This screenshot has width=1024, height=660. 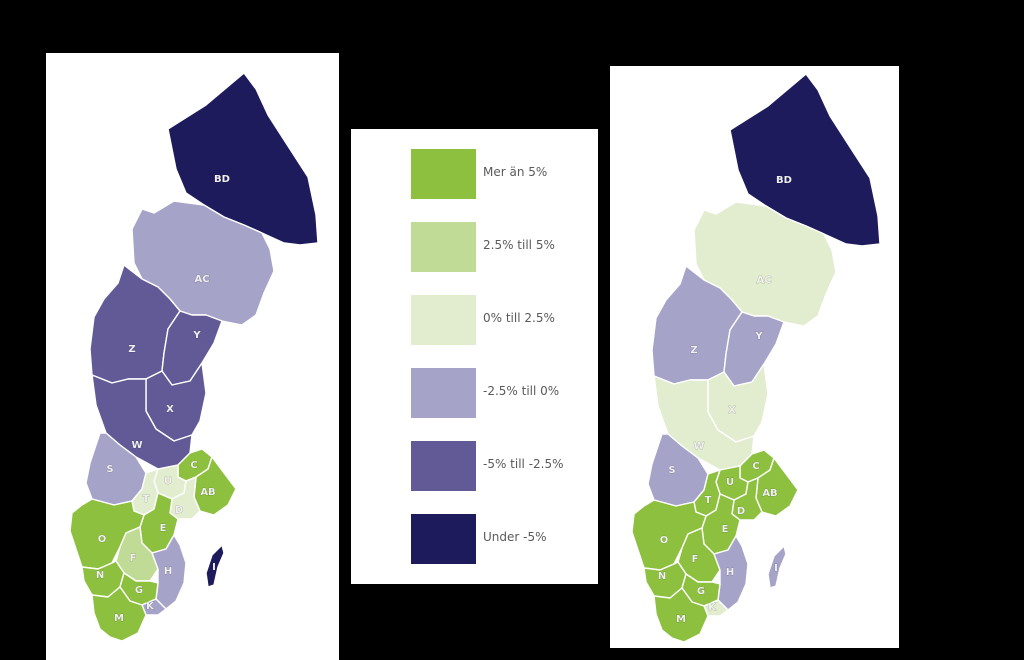 I want to click on legend-item: Mer än 5%, so click(x=501, y=174).